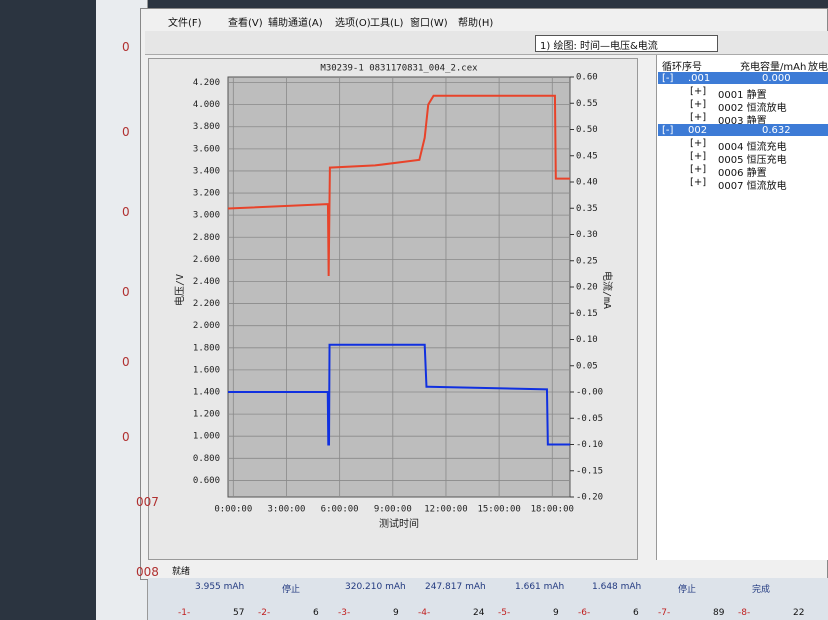 Image resolution: width=828 pixels, height=620 pixels. What do you see at coordinates (184, 613) in the screenshot?
I see `channel-tab: -1-` at bounding box center [184, 613].